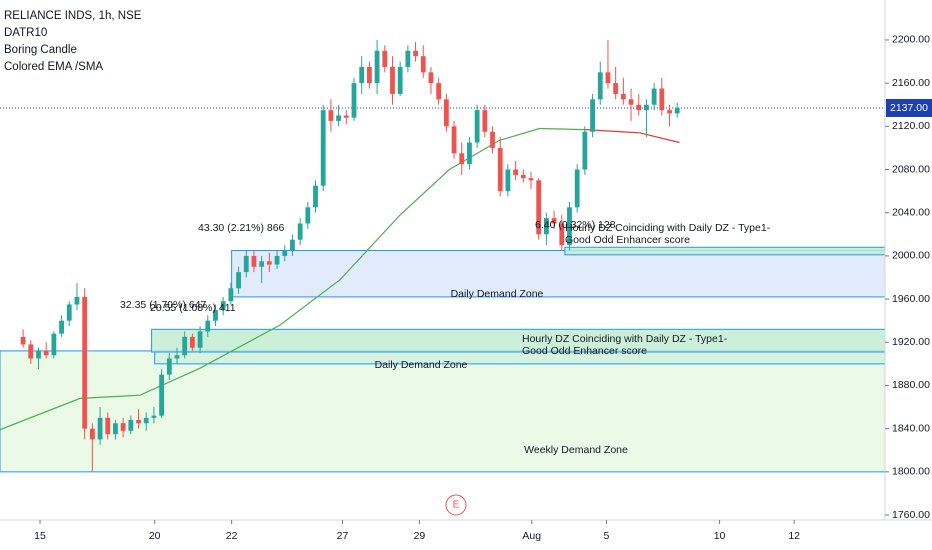 The image size is (932, 550). Describe the element at coordinates (40, 50) in the screenshot. I see `indicator: Boring Candle` at that location.